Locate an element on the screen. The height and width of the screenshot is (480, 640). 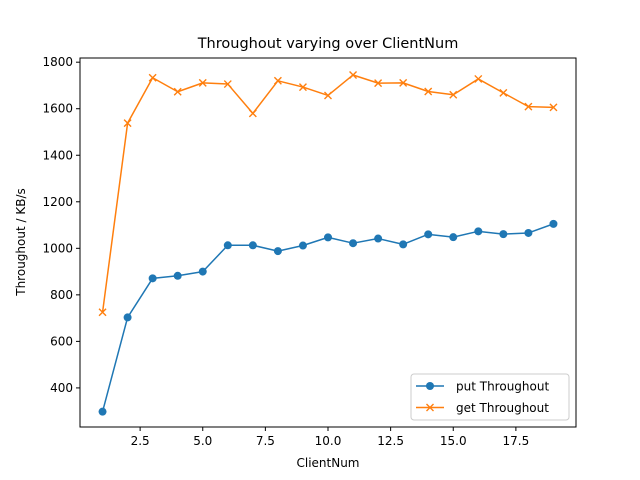
legend: put Throughout get Throughout is located at coordinates (490, 397).